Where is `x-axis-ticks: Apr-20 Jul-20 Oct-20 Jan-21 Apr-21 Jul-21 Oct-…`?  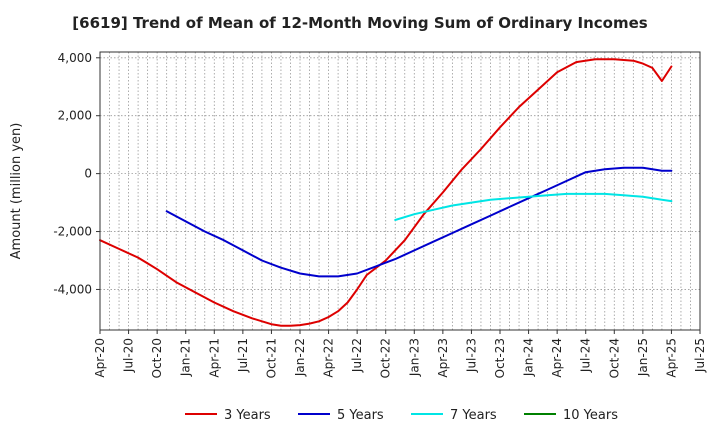 x-axis-ticks: Apr-20 Jul-20 Oct-20 Jan-21 Apr-21 Jul-21 Oct-… is located at coordinates (400, 354).